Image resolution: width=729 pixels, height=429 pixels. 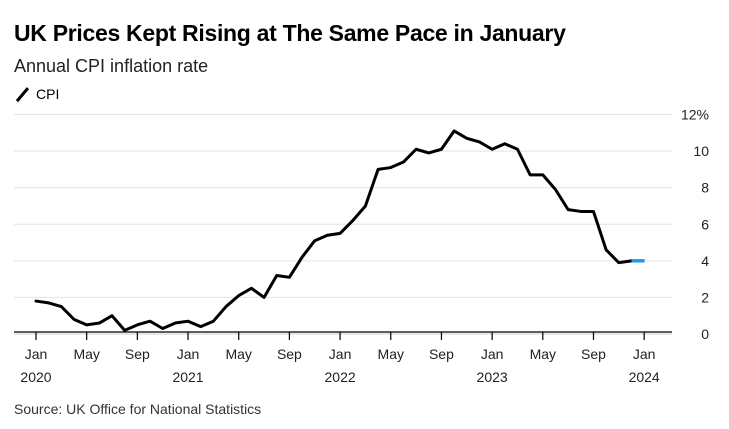 What do you see at coordinates (705, 261) in the screenshot?
I see `y-tick-label: 4` at bounding box center [705, 261].